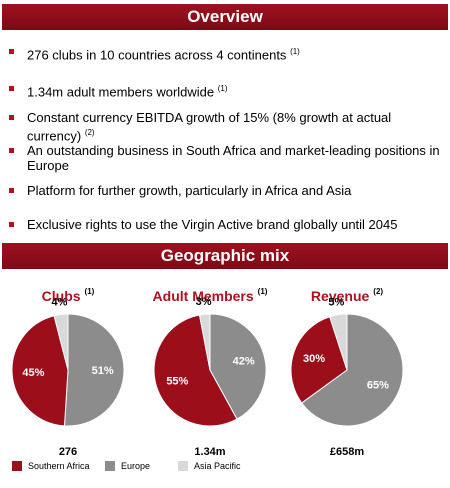 The image size is (450, 488). I want to click on slice-label: 51%, so click(103, 371).